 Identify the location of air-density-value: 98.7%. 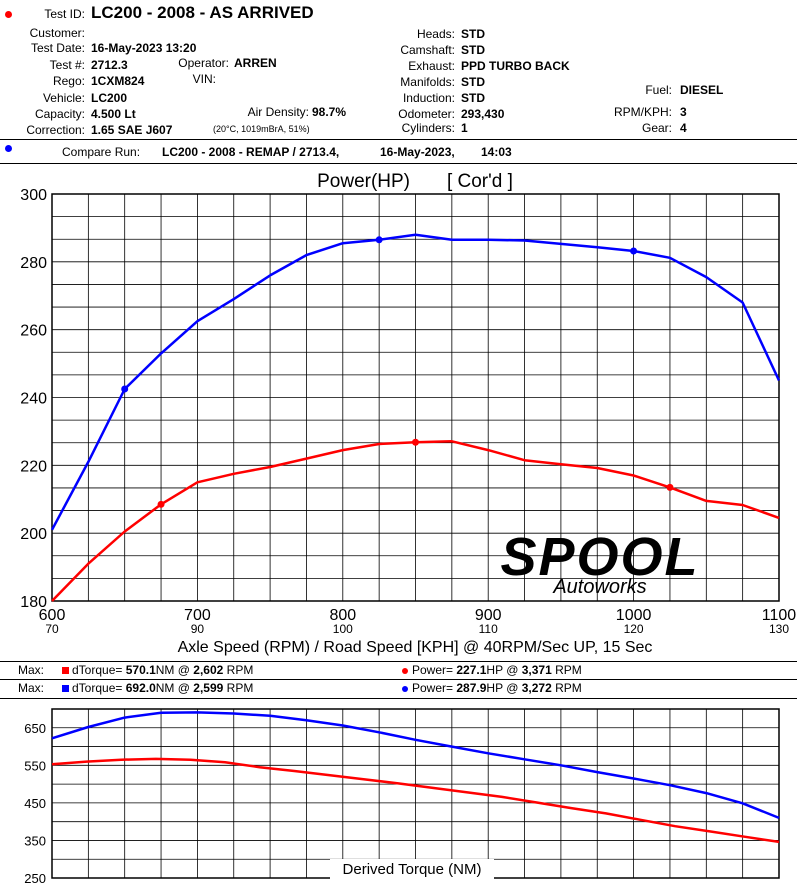
(329, 112).